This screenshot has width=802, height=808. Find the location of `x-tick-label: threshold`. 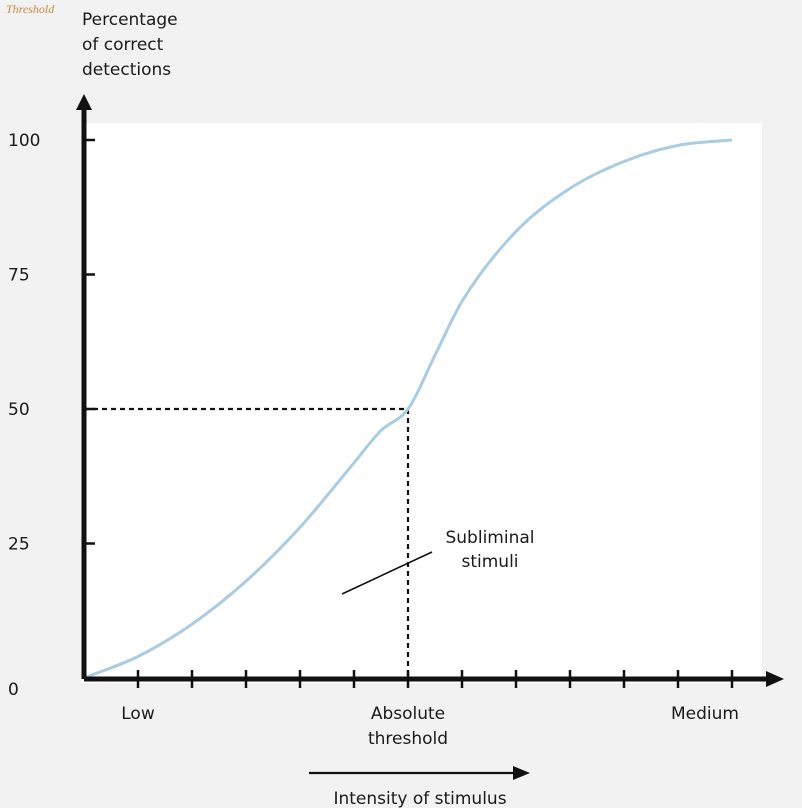

x-tick-label: threshold is located at coordinates (408, 739).